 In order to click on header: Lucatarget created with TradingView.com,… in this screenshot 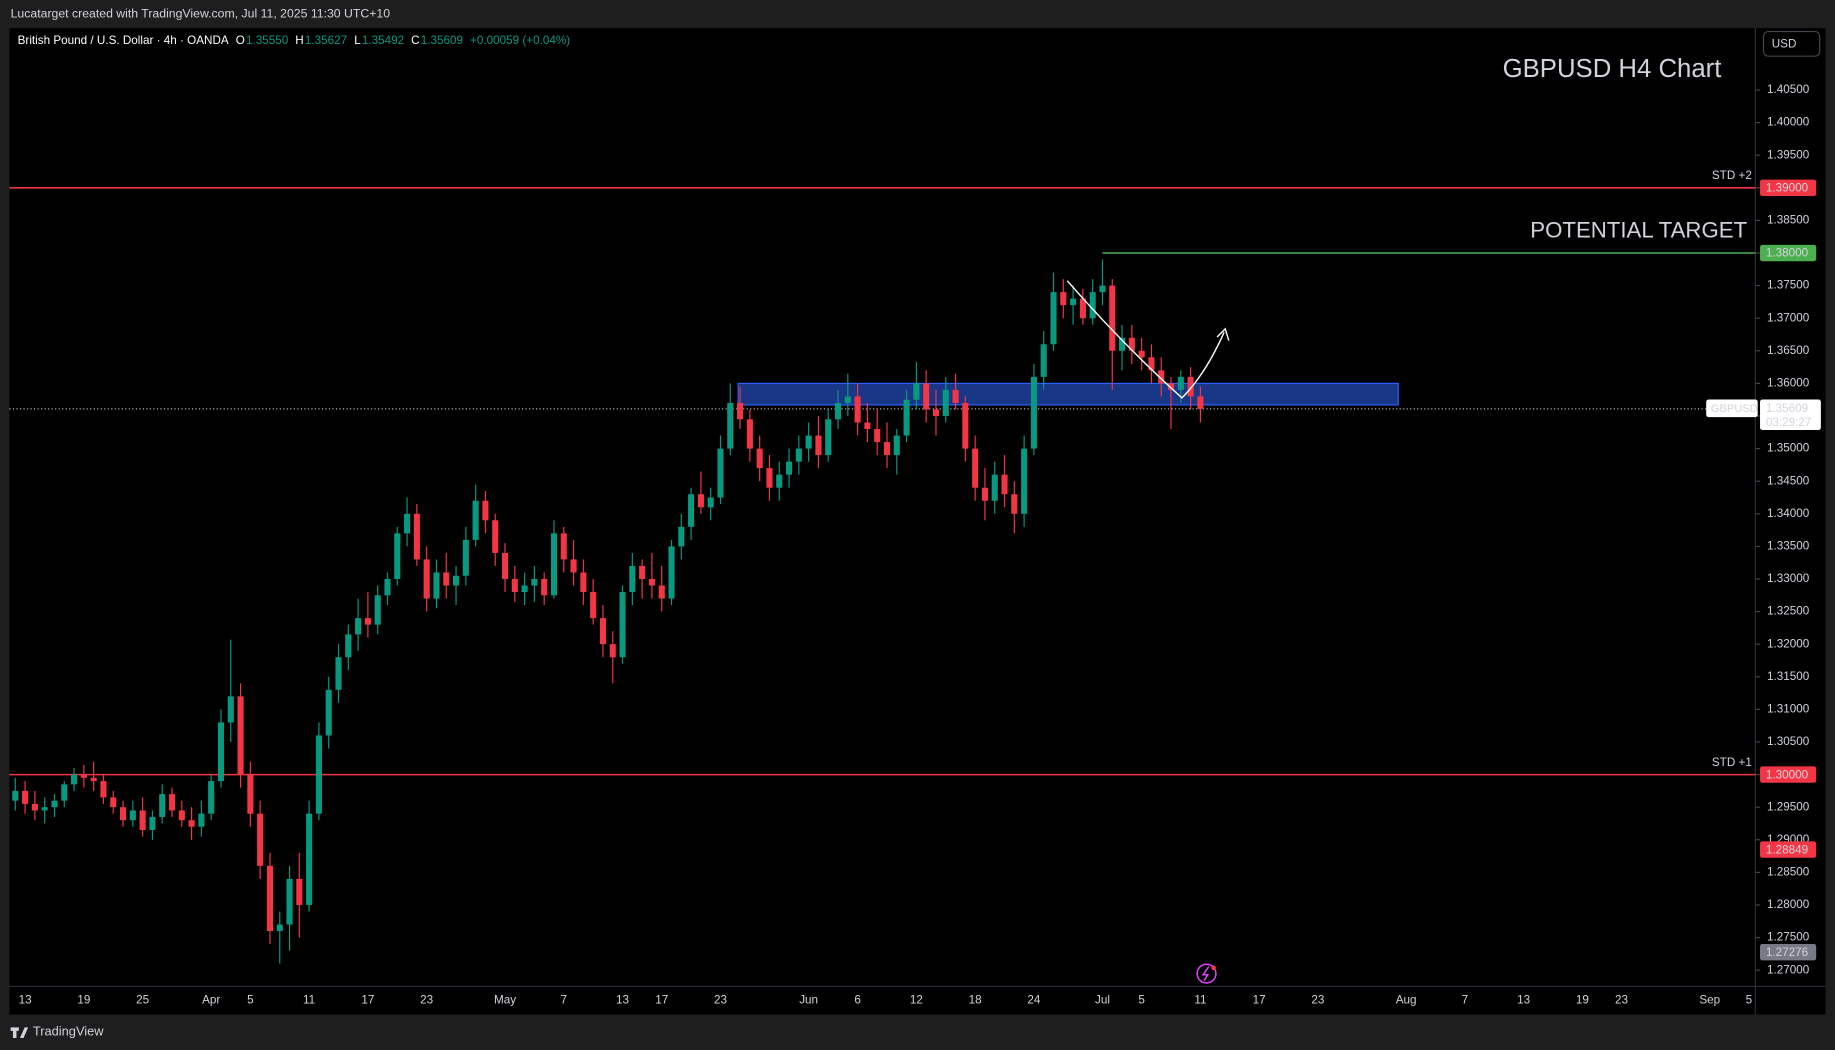, I will do `click(201, 13)`.